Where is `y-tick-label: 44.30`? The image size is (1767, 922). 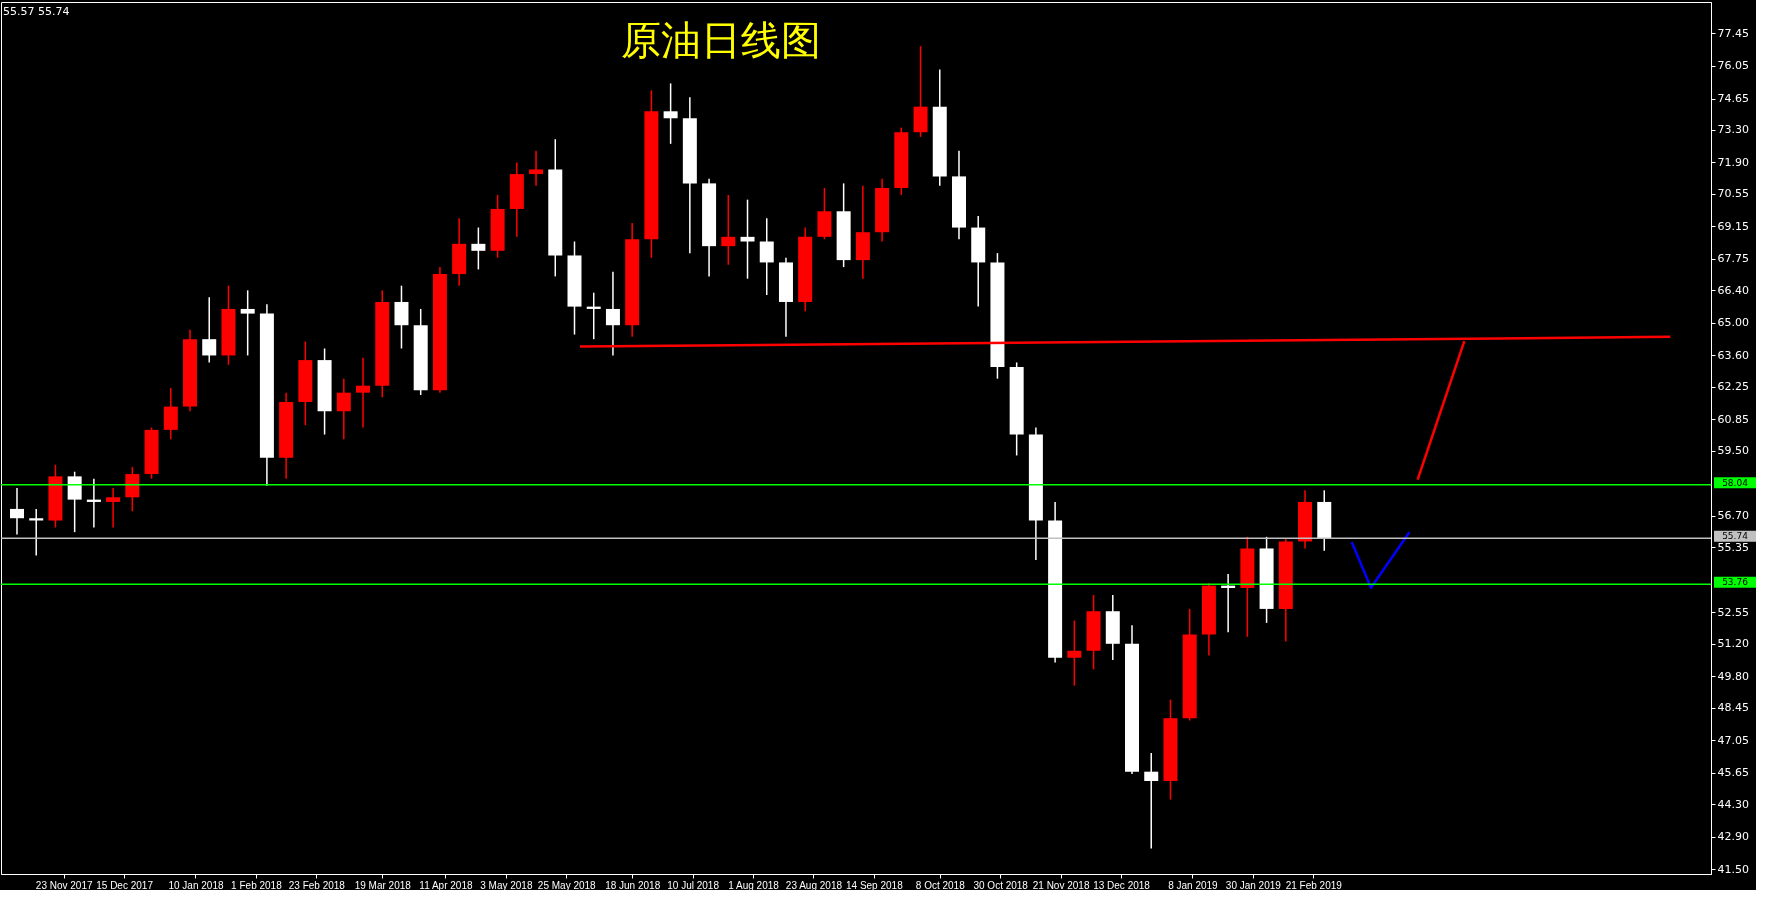 y-tick-label: 44.30 is located at coordinates (1733, 804).